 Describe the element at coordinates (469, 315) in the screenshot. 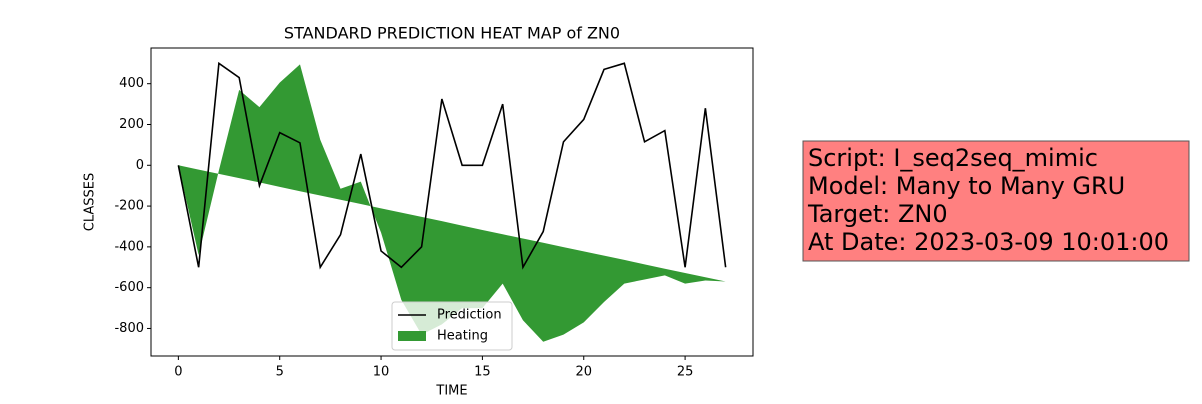

I see `legend-label: Prediction` at that location.